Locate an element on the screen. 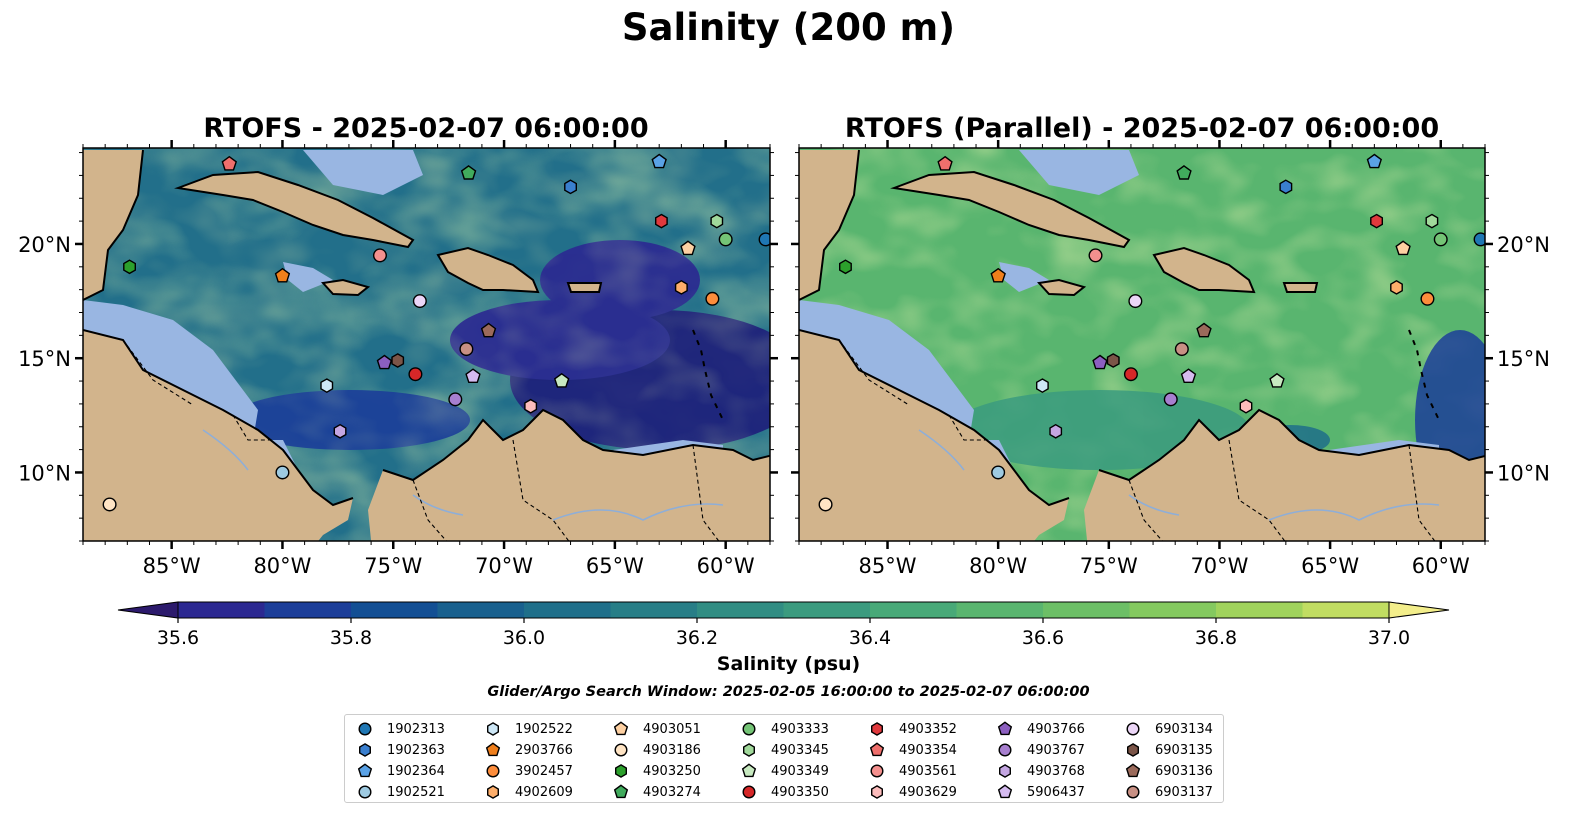 This screenshot has width=1577, height=827. legend-item: 4902609 is located at coordinates (529, 792).